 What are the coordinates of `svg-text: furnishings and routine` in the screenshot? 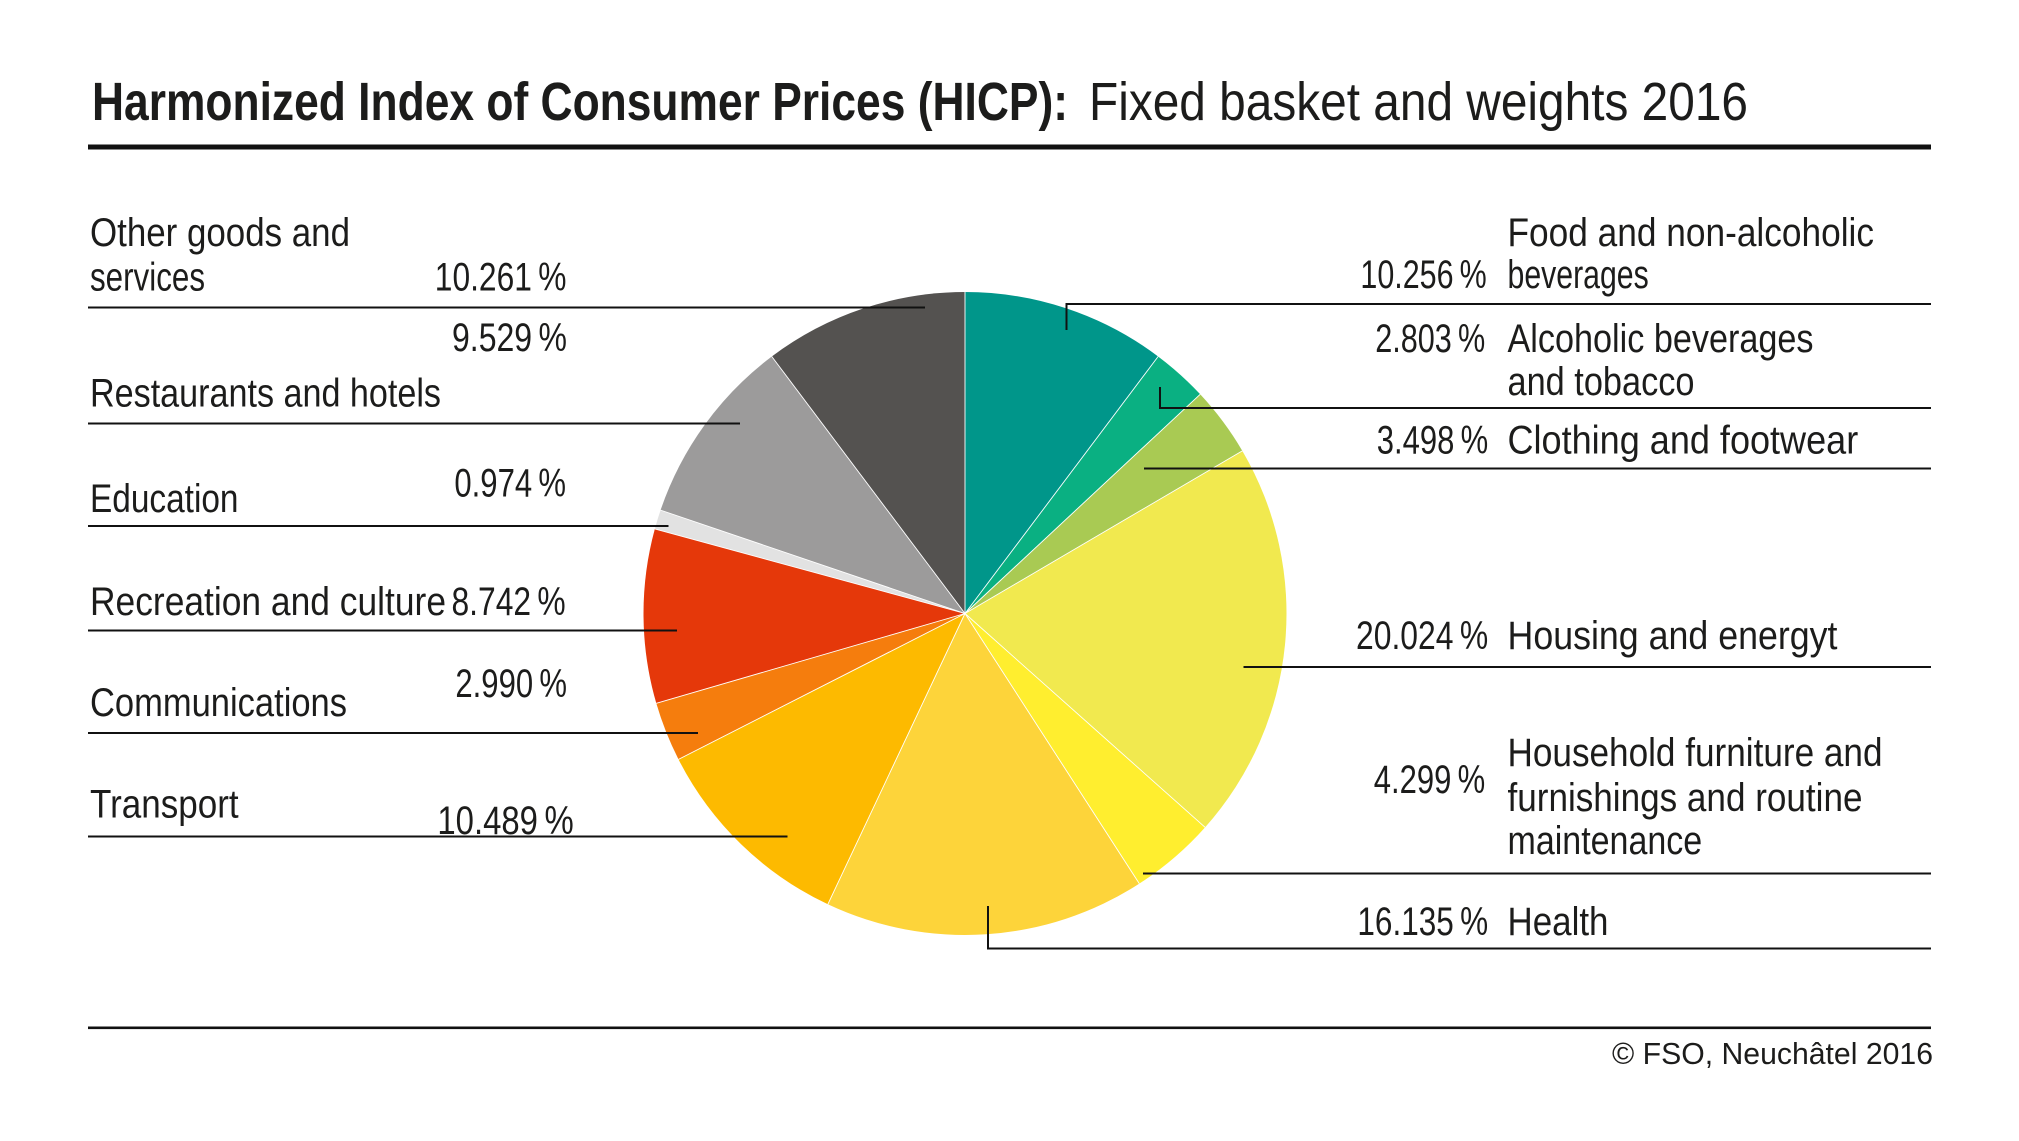 It's located at (1685, 798).